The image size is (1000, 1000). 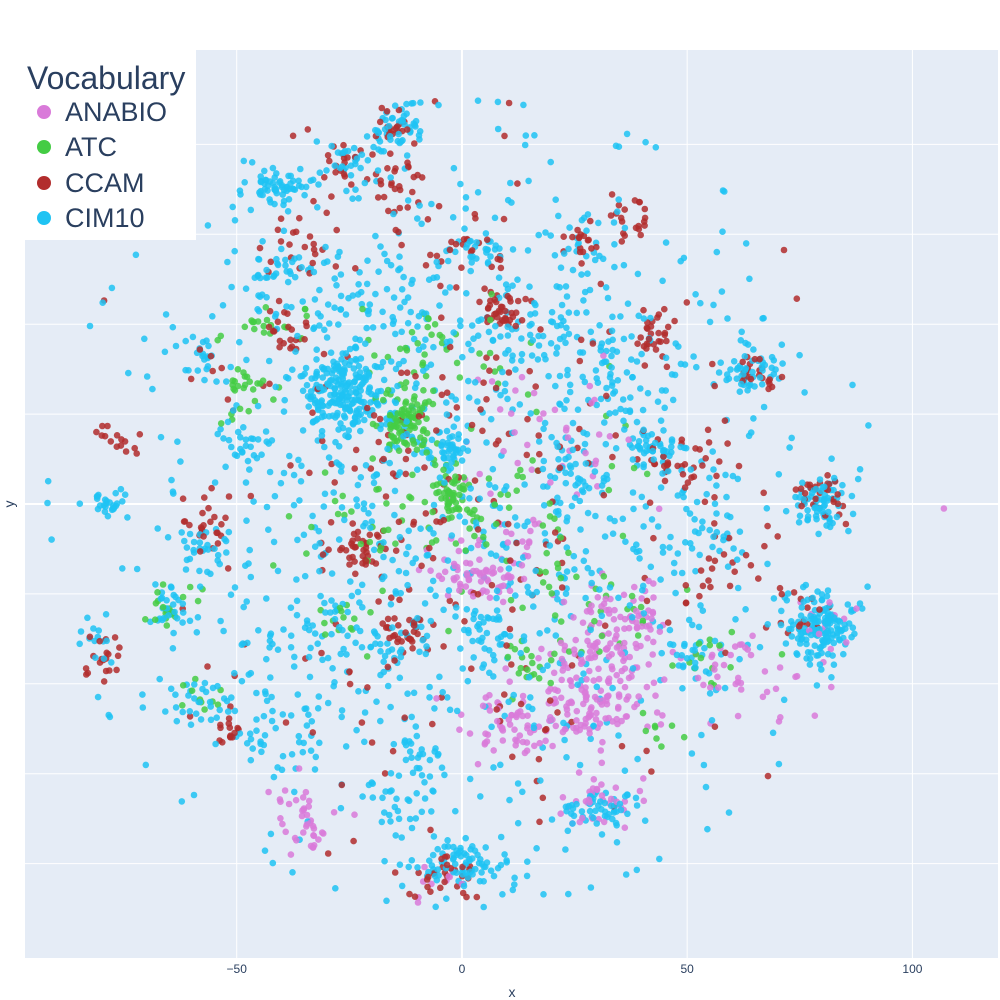 I want to click on legend-item-atc: ATC, so click(x=77, y=147).